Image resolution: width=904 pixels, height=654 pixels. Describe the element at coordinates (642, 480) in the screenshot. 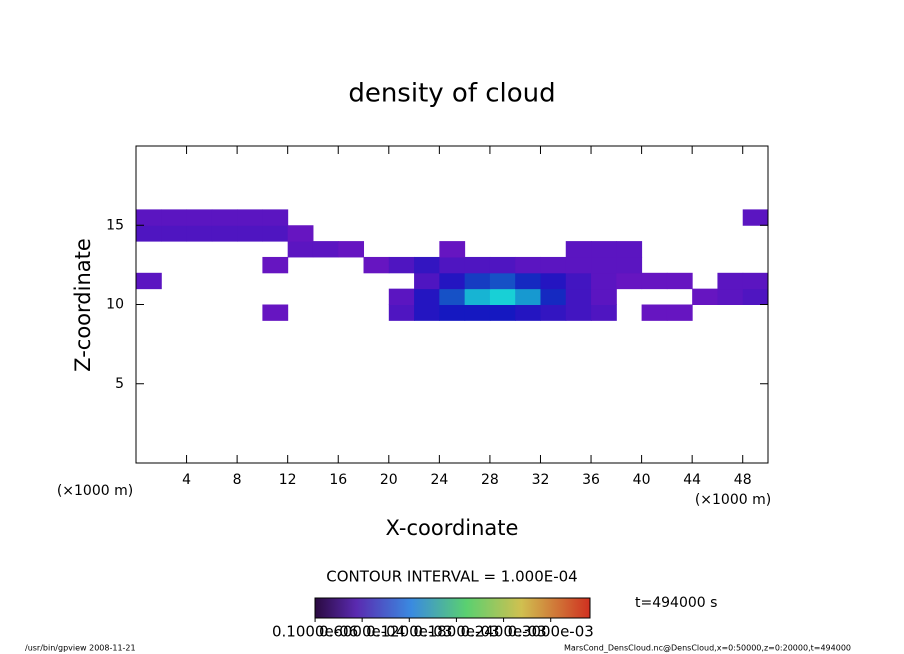

I see `x-tick-label: 40` at that location.